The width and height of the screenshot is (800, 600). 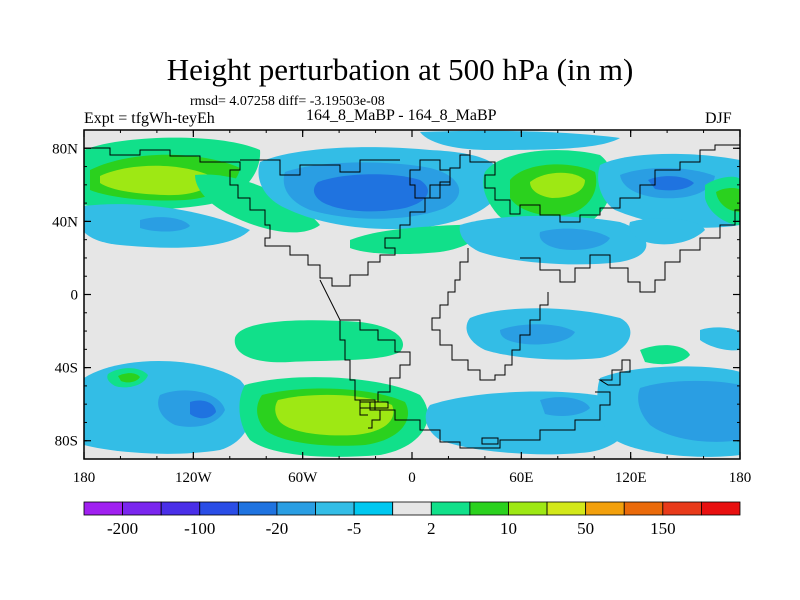 What do you see at coordinates (631, 478) in the screenshot?
I see `x-tick-label: 120E` at bounding box center [631, 478].